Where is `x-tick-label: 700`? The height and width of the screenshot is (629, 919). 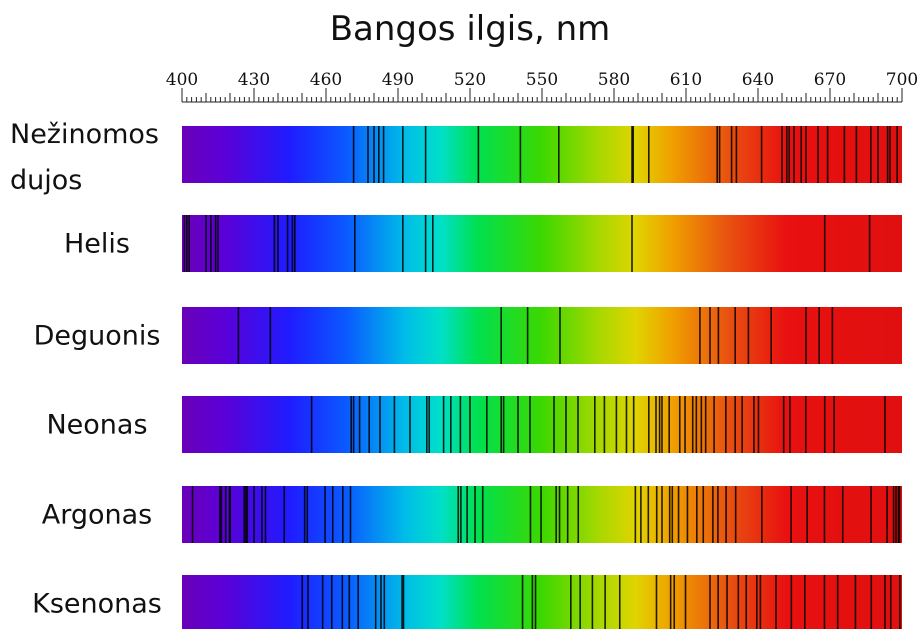 x-tick-label: 700 is located at coordinates (902, 80).